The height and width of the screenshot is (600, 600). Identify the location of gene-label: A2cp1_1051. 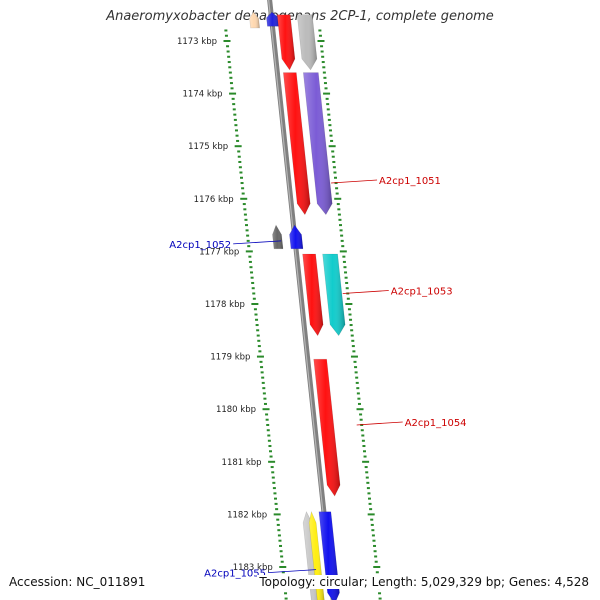
(410, 181).